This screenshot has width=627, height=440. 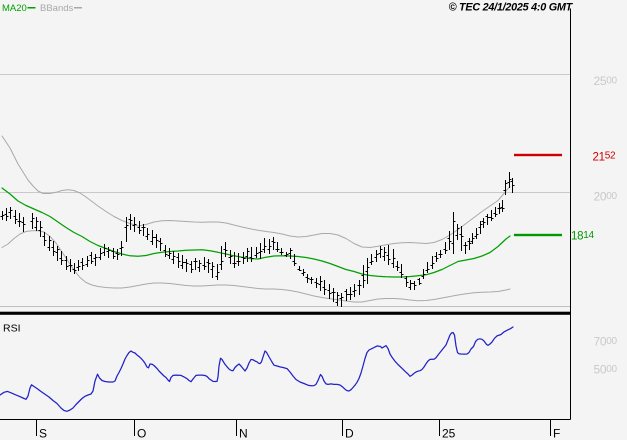 I want to click on svg-text: 7000, so click(x=606, y=342).